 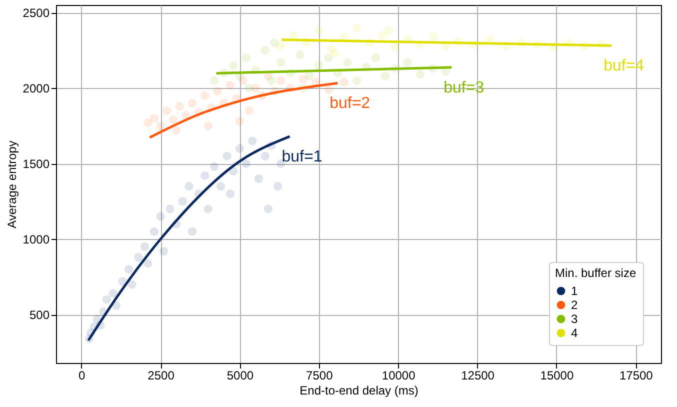 What do you see at coordinates (36, 239) in the screenshot?
I see `y-tick-label: 1000` at bounding box center [36, 239].